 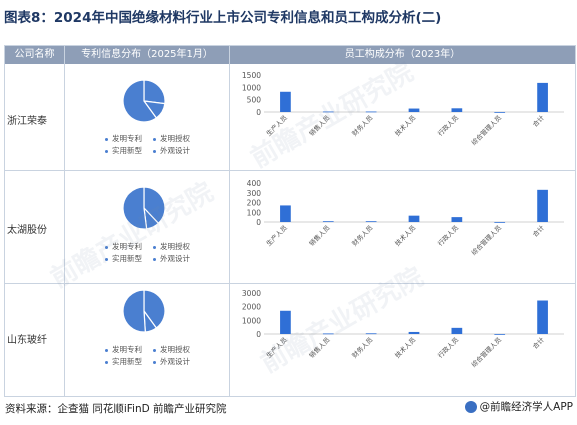 What do you see at coordinates (254, 212) in the screenshot?
I see `y-tick-label: 100` at bounding box center [254, 212].